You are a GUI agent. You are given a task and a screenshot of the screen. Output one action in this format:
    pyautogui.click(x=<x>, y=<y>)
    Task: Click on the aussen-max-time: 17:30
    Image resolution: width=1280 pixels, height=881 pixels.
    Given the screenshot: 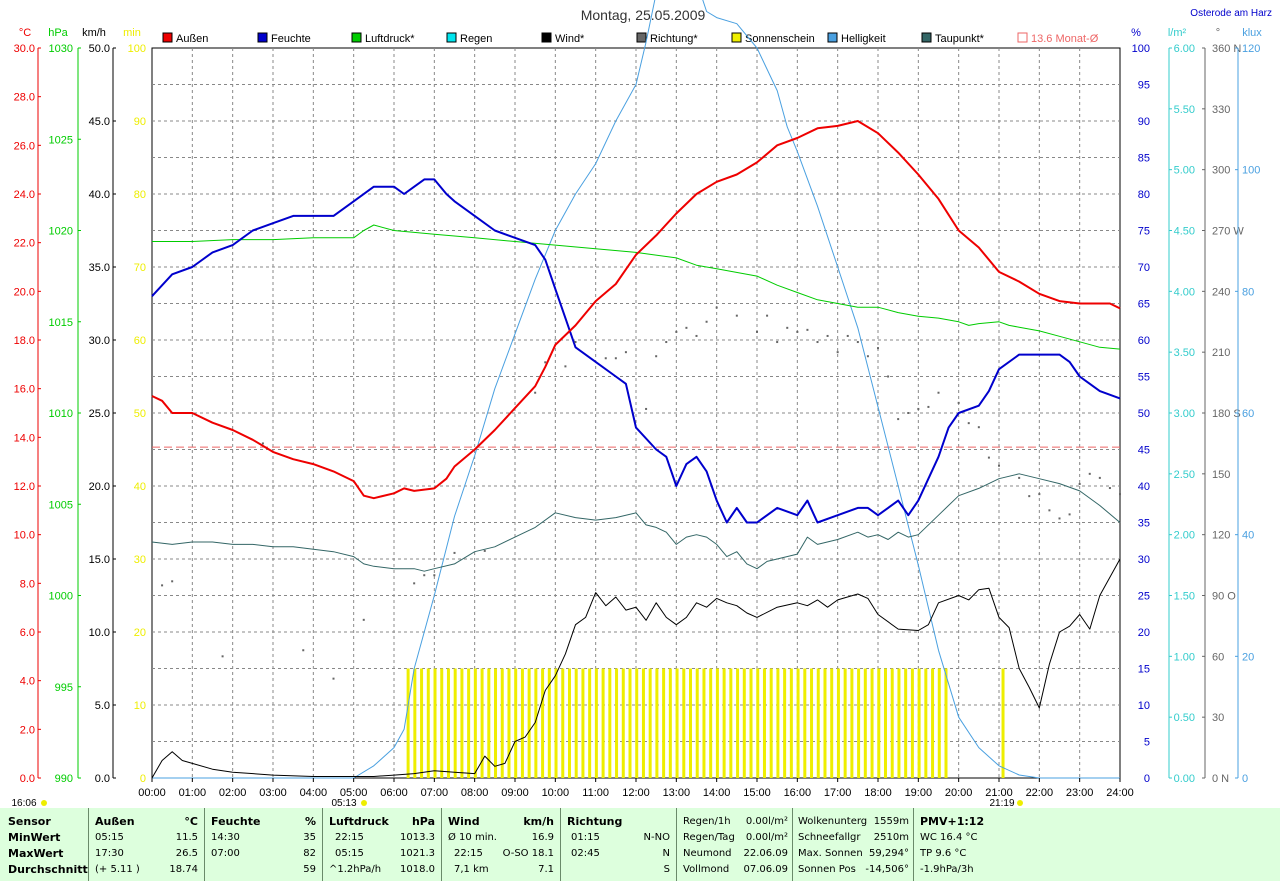 What is the action you would take?
    pyautogui.click(x=109, y=853)
    